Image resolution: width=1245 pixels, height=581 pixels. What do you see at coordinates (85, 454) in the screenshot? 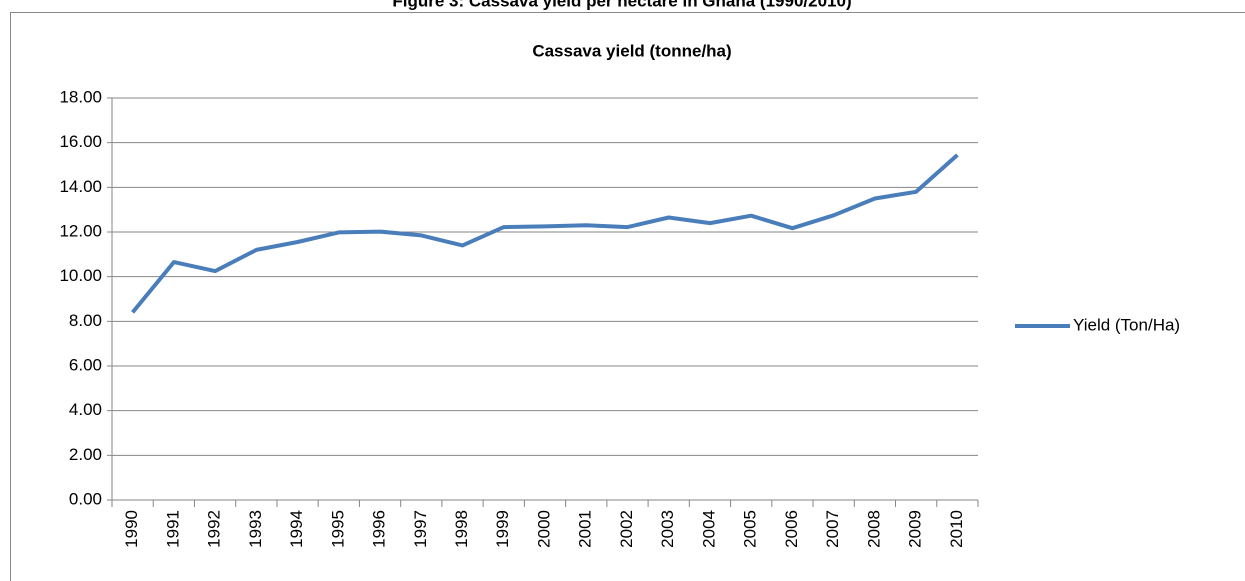
I see `y-tick-label: 2.00` at bounding box center [85, 454].